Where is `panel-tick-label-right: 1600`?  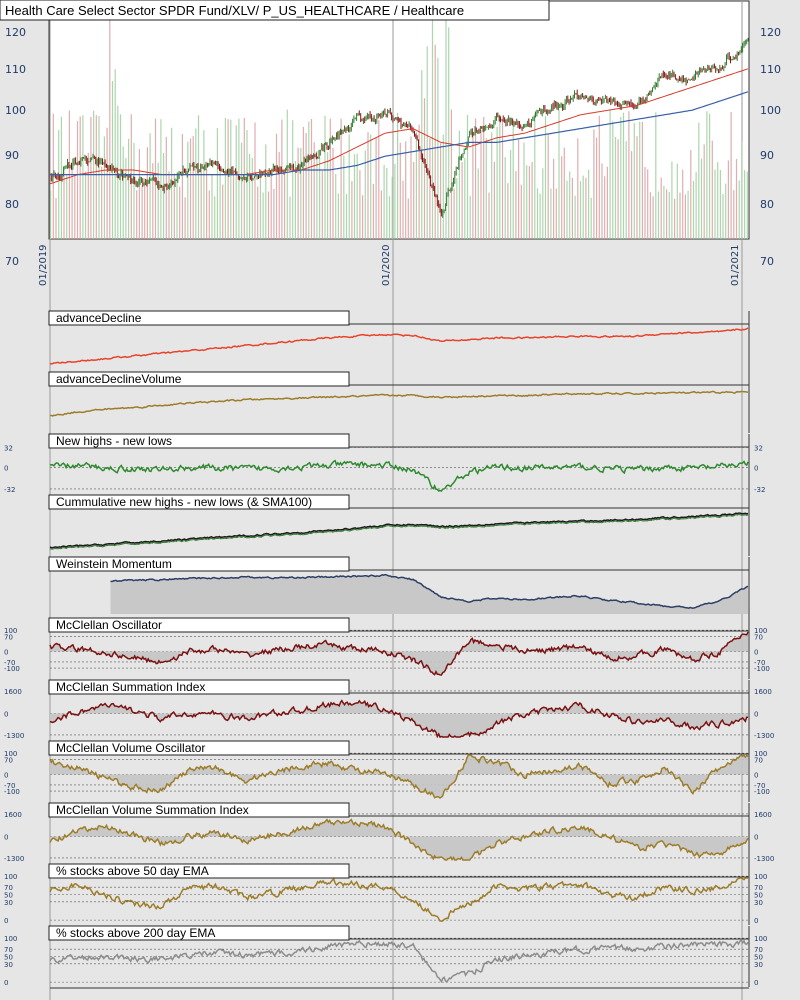
panel-tick-label-right: 1600 is located at coordinates (763, 692).